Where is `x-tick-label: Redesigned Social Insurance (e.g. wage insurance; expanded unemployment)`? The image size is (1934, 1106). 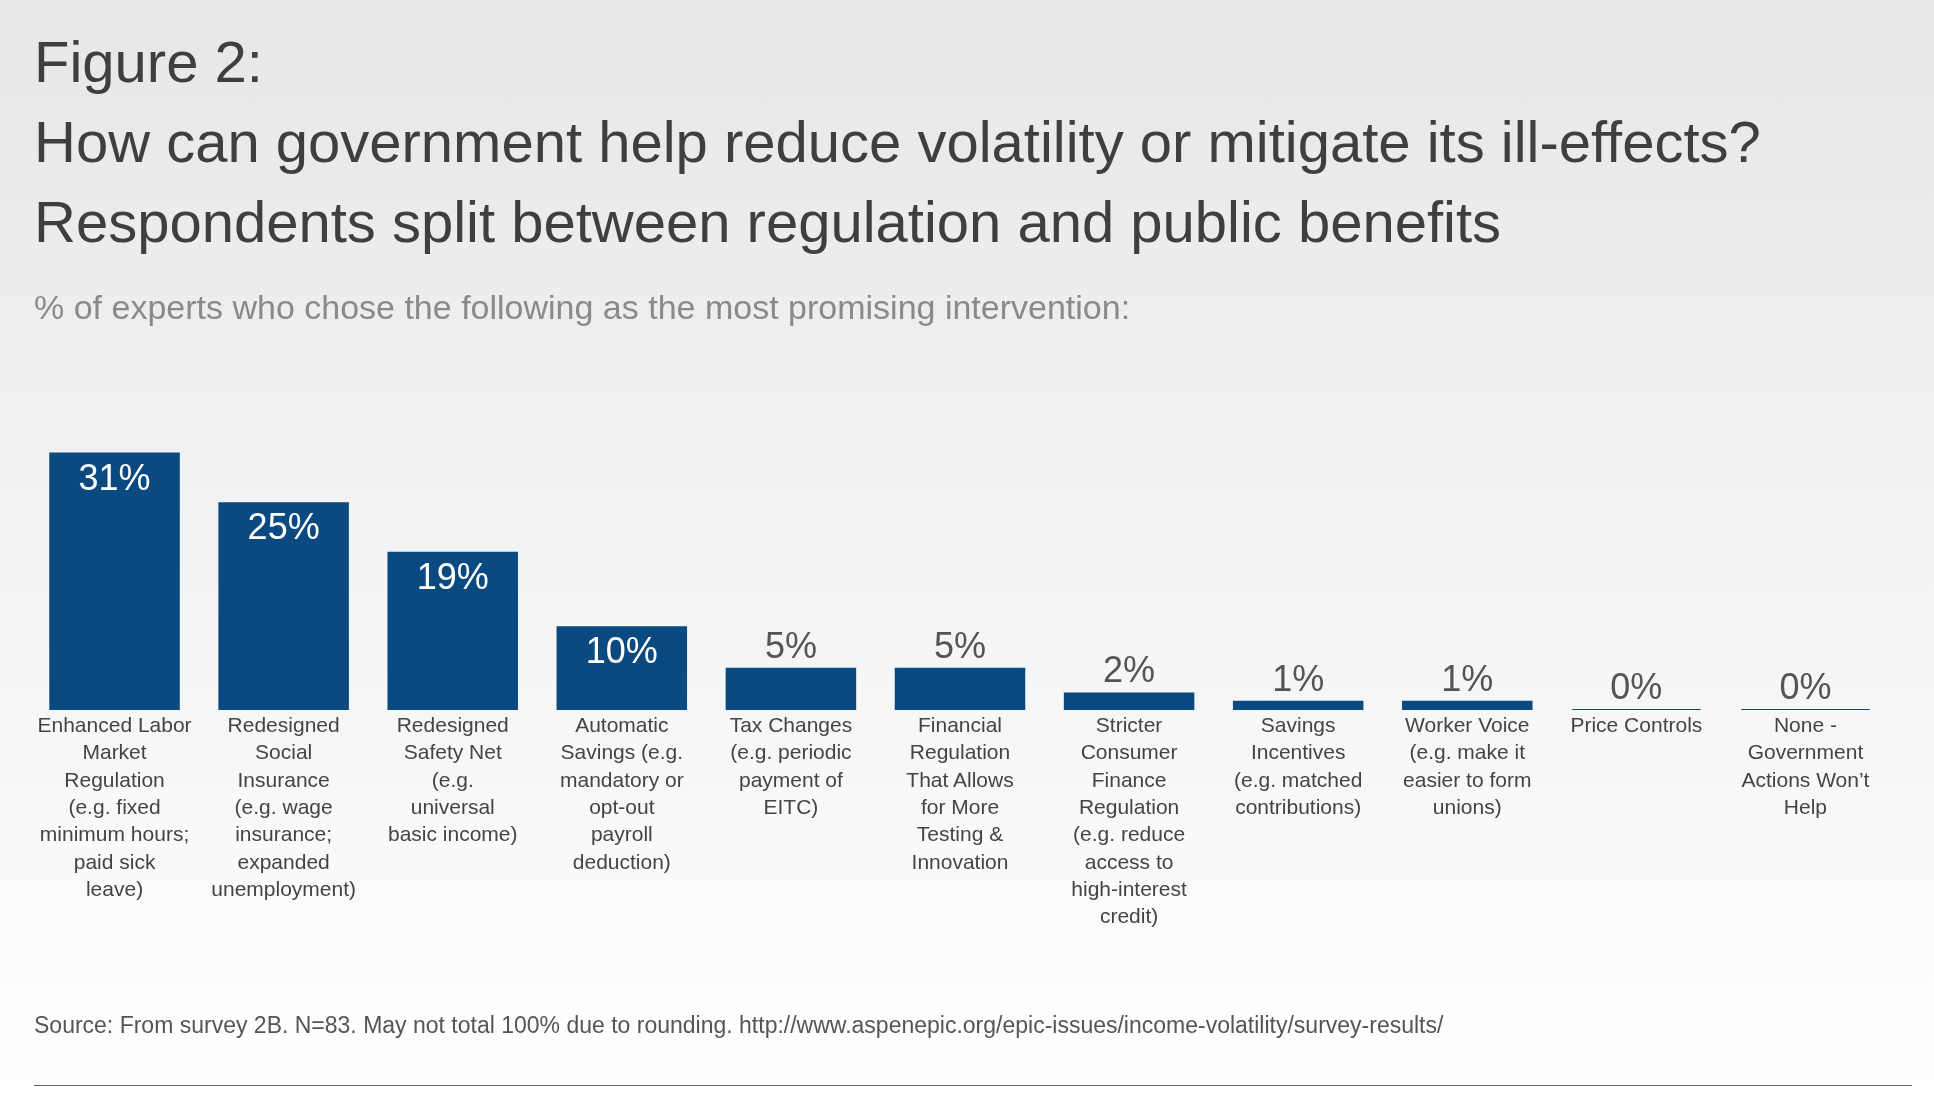 x-tick-label: Redesigned Social Insurance (e.g. wage insurance; expanded unemployment) is located at coordinates (284, 806).